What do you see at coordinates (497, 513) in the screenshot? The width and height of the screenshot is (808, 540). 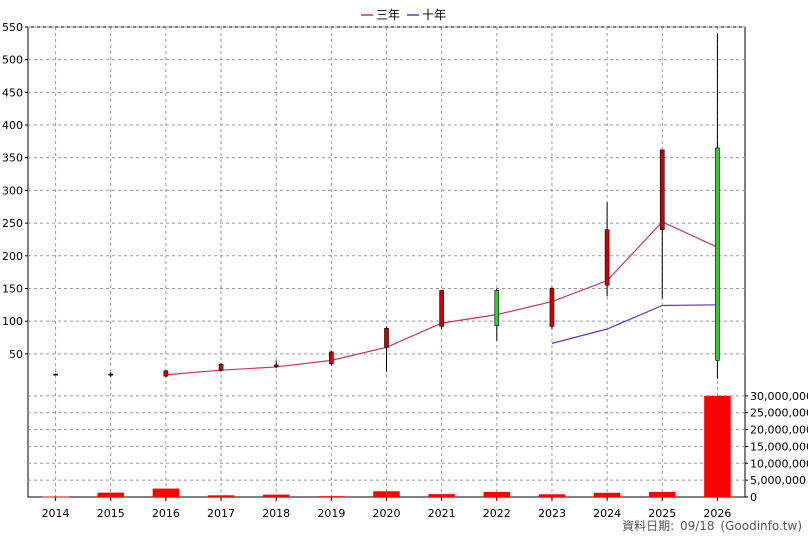 I see `x-tick-label: 2022` at bounding box center [497, 513].